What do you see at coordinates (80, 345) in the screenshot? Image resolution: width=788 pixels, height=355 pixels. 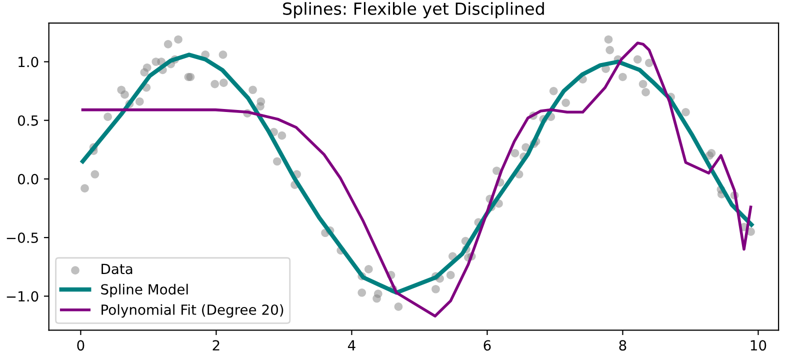 I see `x-tick-label: 0` at bounding box center [80, 345].